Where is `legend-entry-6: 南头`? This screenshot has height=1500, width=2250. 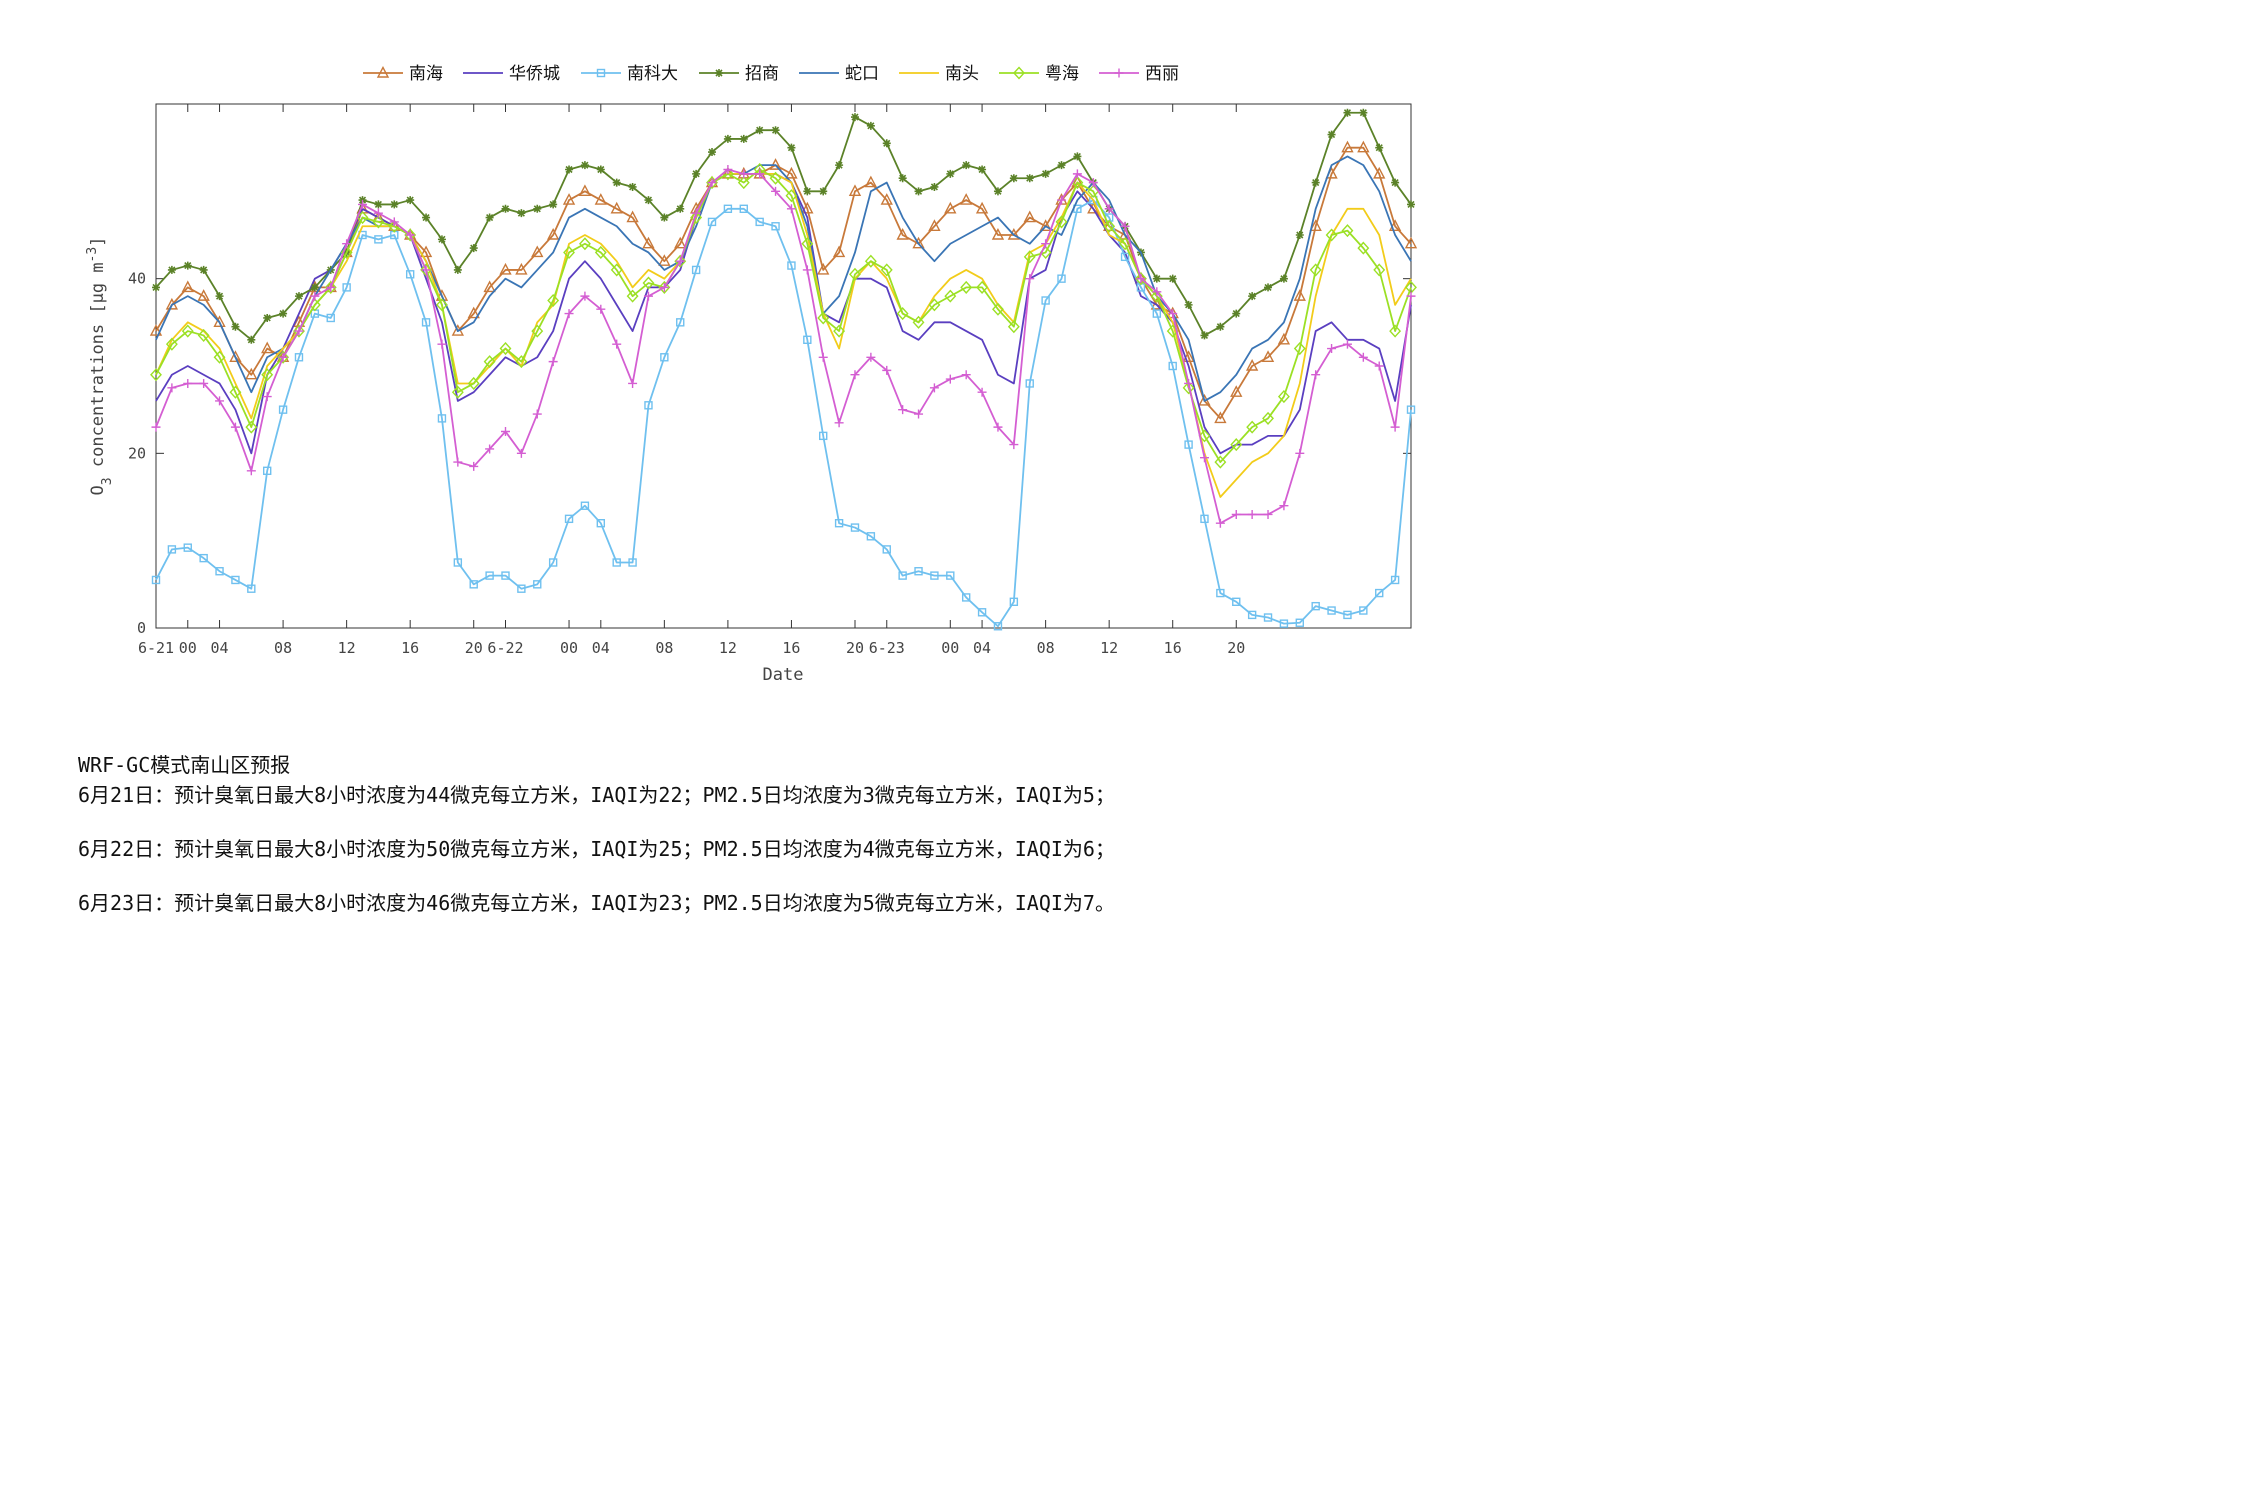 legend-entry-6: 南头 is located at coordinates (939, 74).